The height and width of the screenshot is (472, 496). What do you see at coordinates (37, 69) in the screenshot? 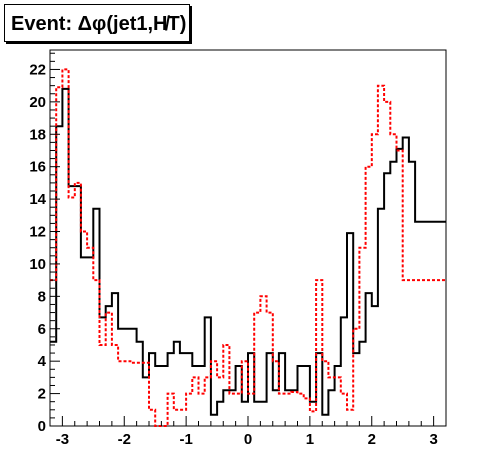
I see `y-tick-label: 22` at bounding box center [37, 69].